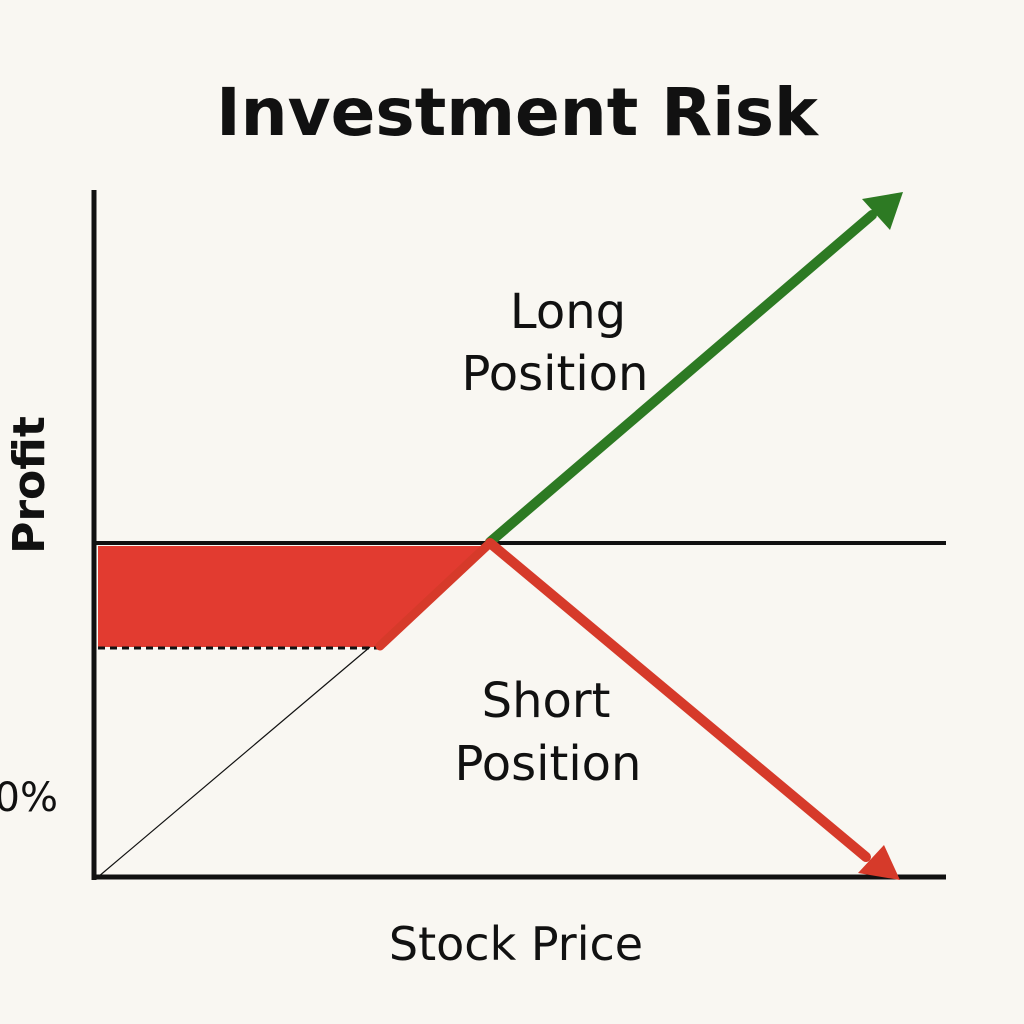 The height and width of the screenshot is (1024, 1024). What do you see at coordinates (293, 596) in the screenshot?
I see `loss-region` at bounding box center [293, 596].